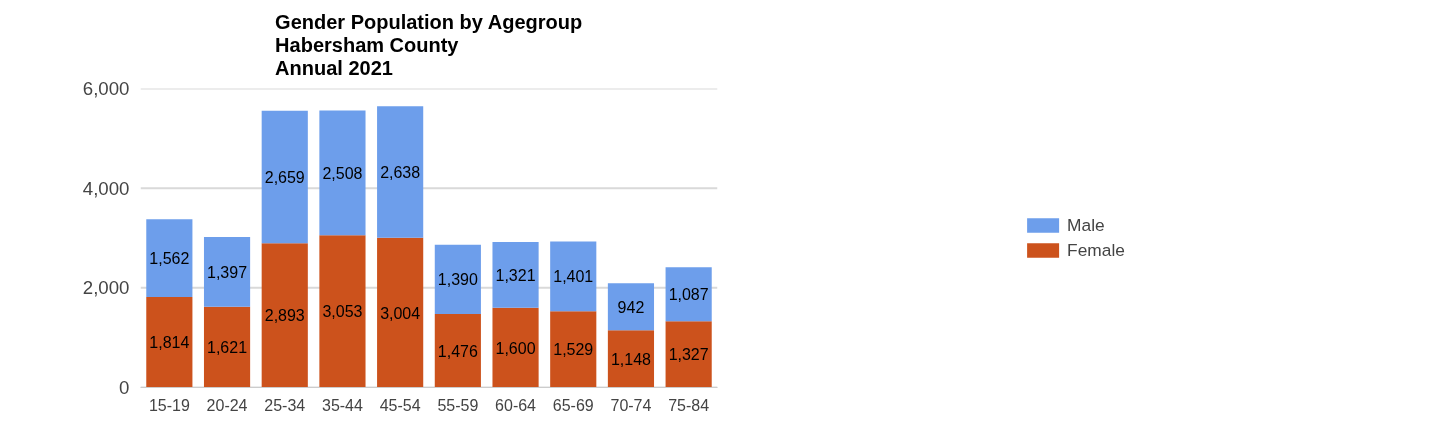 Image resolution: width=1440 pixels, height=442 pixels. I want to click on x-tick-label: 35-44, so click(342, 405).